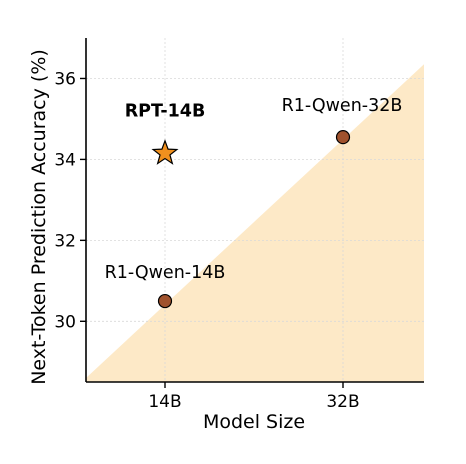 This screenshot has height=464, width=466. Describe the element at coordinates (65, 160) in the screenshot. I see `y-tick-label: 34` at that location.